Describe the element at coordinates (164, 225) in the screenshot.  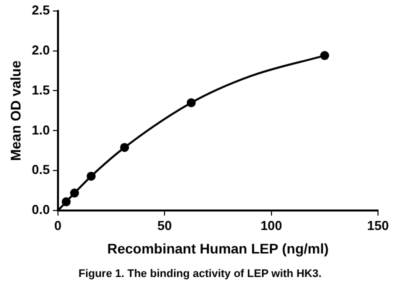
I see `x-tick-label: 50` at that location.